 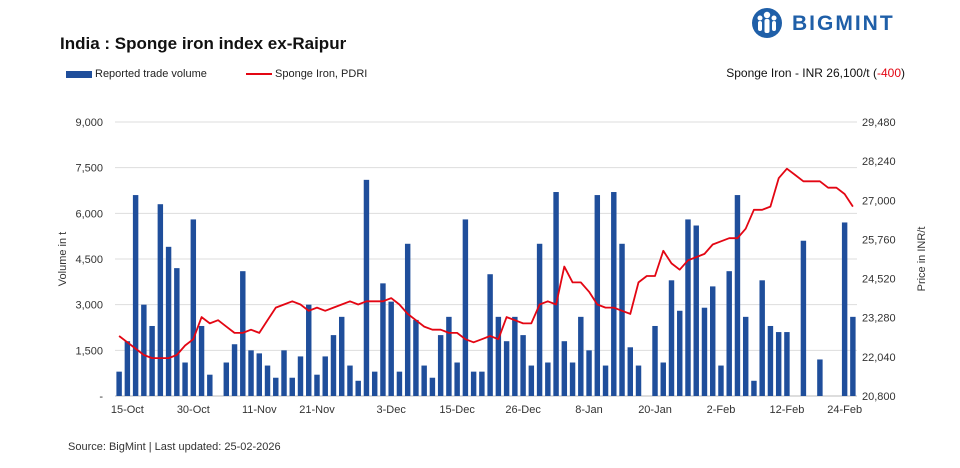 What do you see at coordinates (523, 410) in the screenshot?
I see `x-tick-label: 26-Dec` at bounding box center [523, 410].